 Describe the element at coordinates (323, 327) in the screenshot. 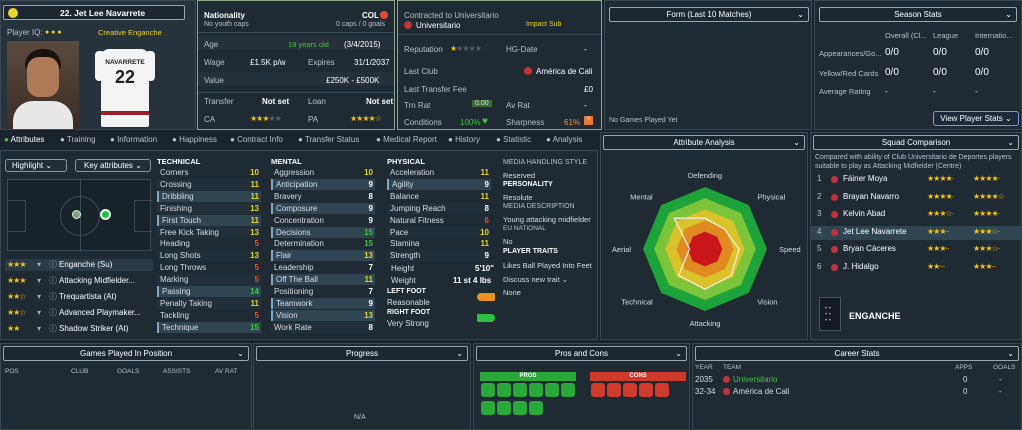

I see `attribute-row: Work Rate 8` at that location.